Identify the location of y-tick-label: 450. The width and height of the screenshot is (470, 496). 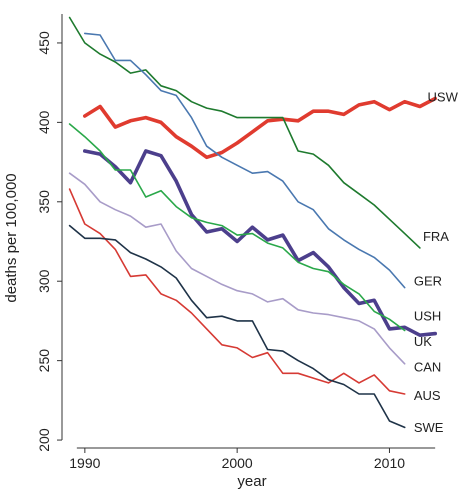
(44, 43).